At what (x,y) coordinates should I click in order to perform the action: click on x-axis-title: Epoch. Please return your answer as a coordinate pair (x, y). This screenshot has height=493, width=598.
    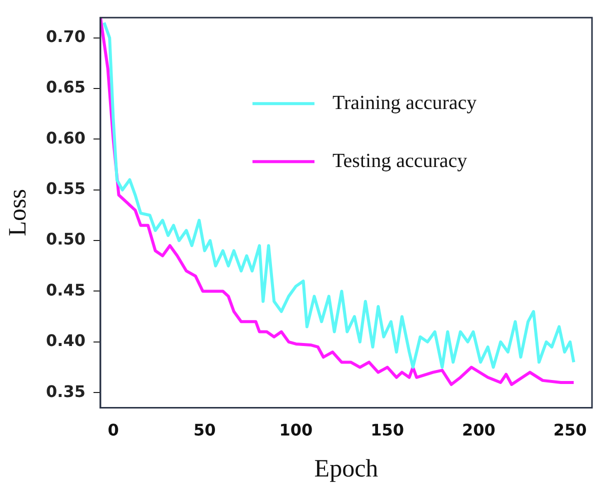
    Looking at the image, I should click on (346, 469).